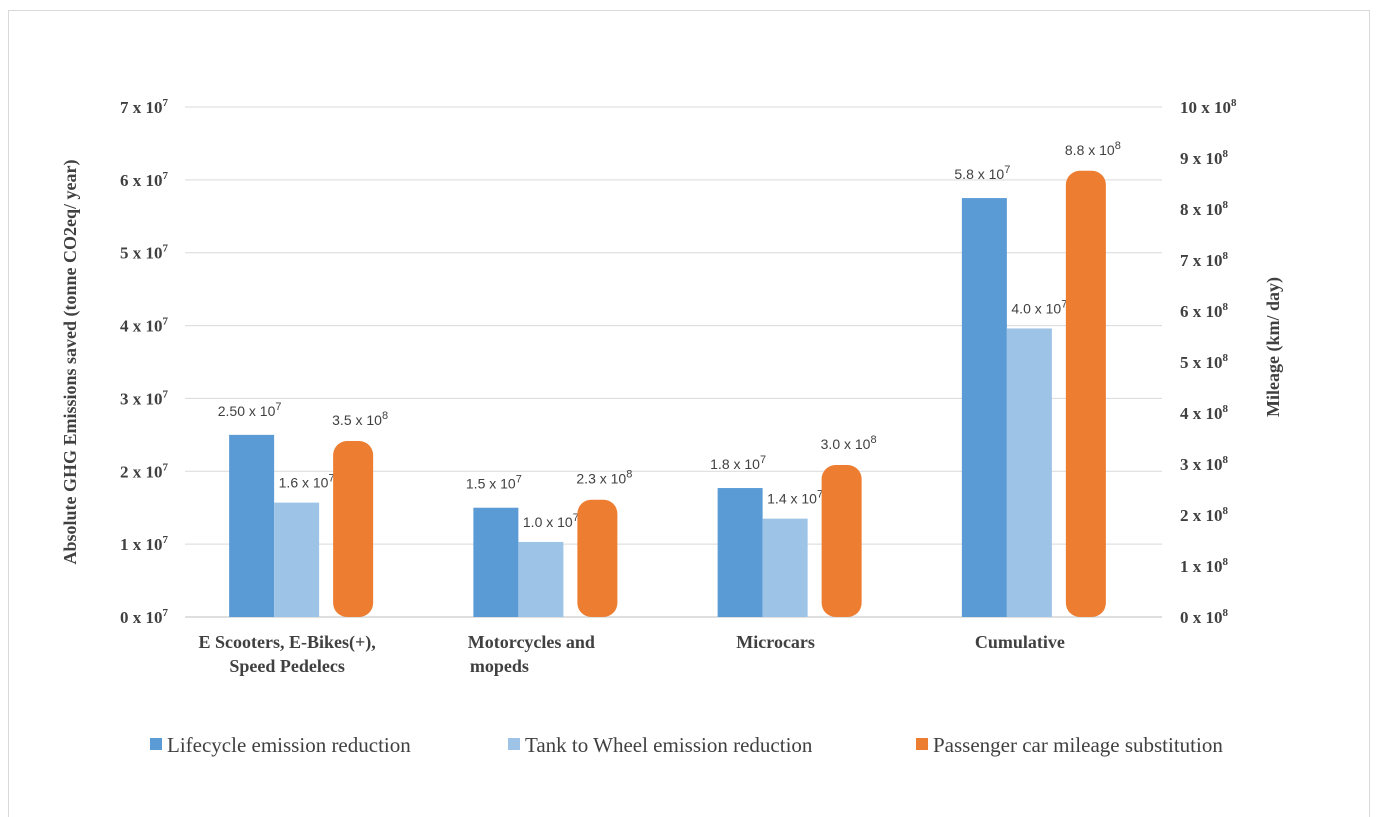 This screenshot has width=1378, height=817. I want to click on y-tick-label: 1 x 10⁷, so click(144, 544).